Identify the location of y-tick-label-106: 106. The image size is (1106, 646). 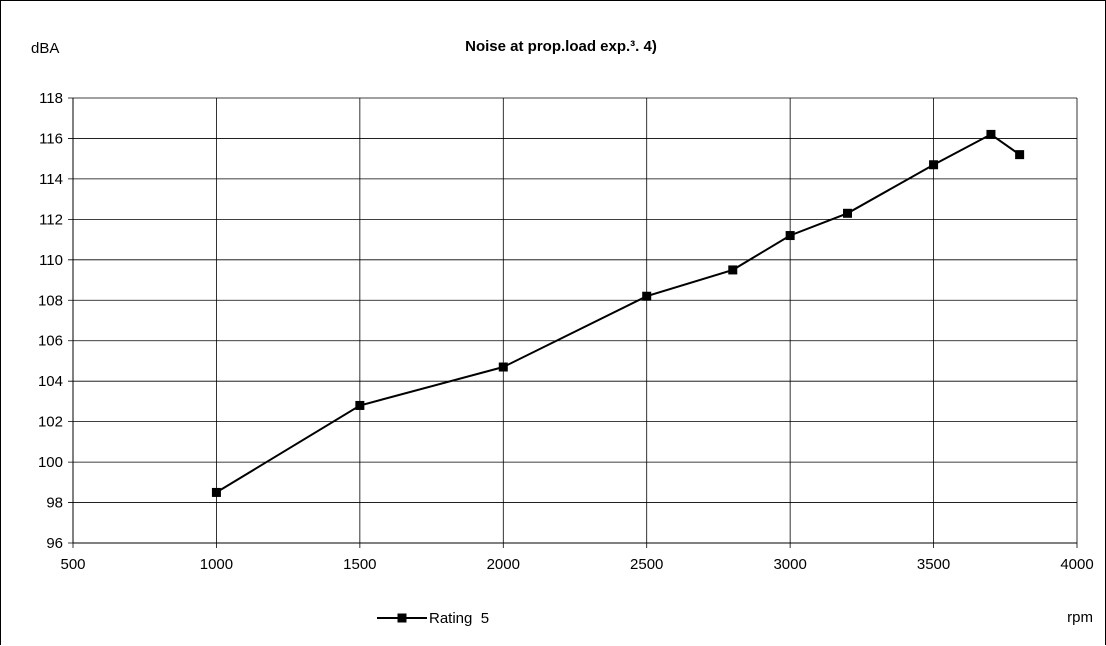
(50, 341).